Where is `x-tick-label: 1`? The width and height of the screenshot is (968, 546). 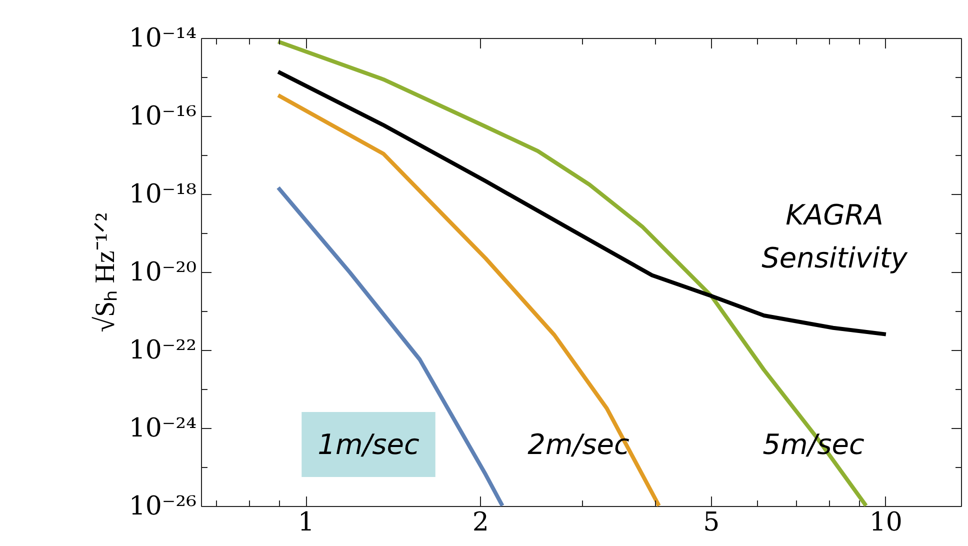 x-tick-label: 1 is located at coordinates (306, 523).